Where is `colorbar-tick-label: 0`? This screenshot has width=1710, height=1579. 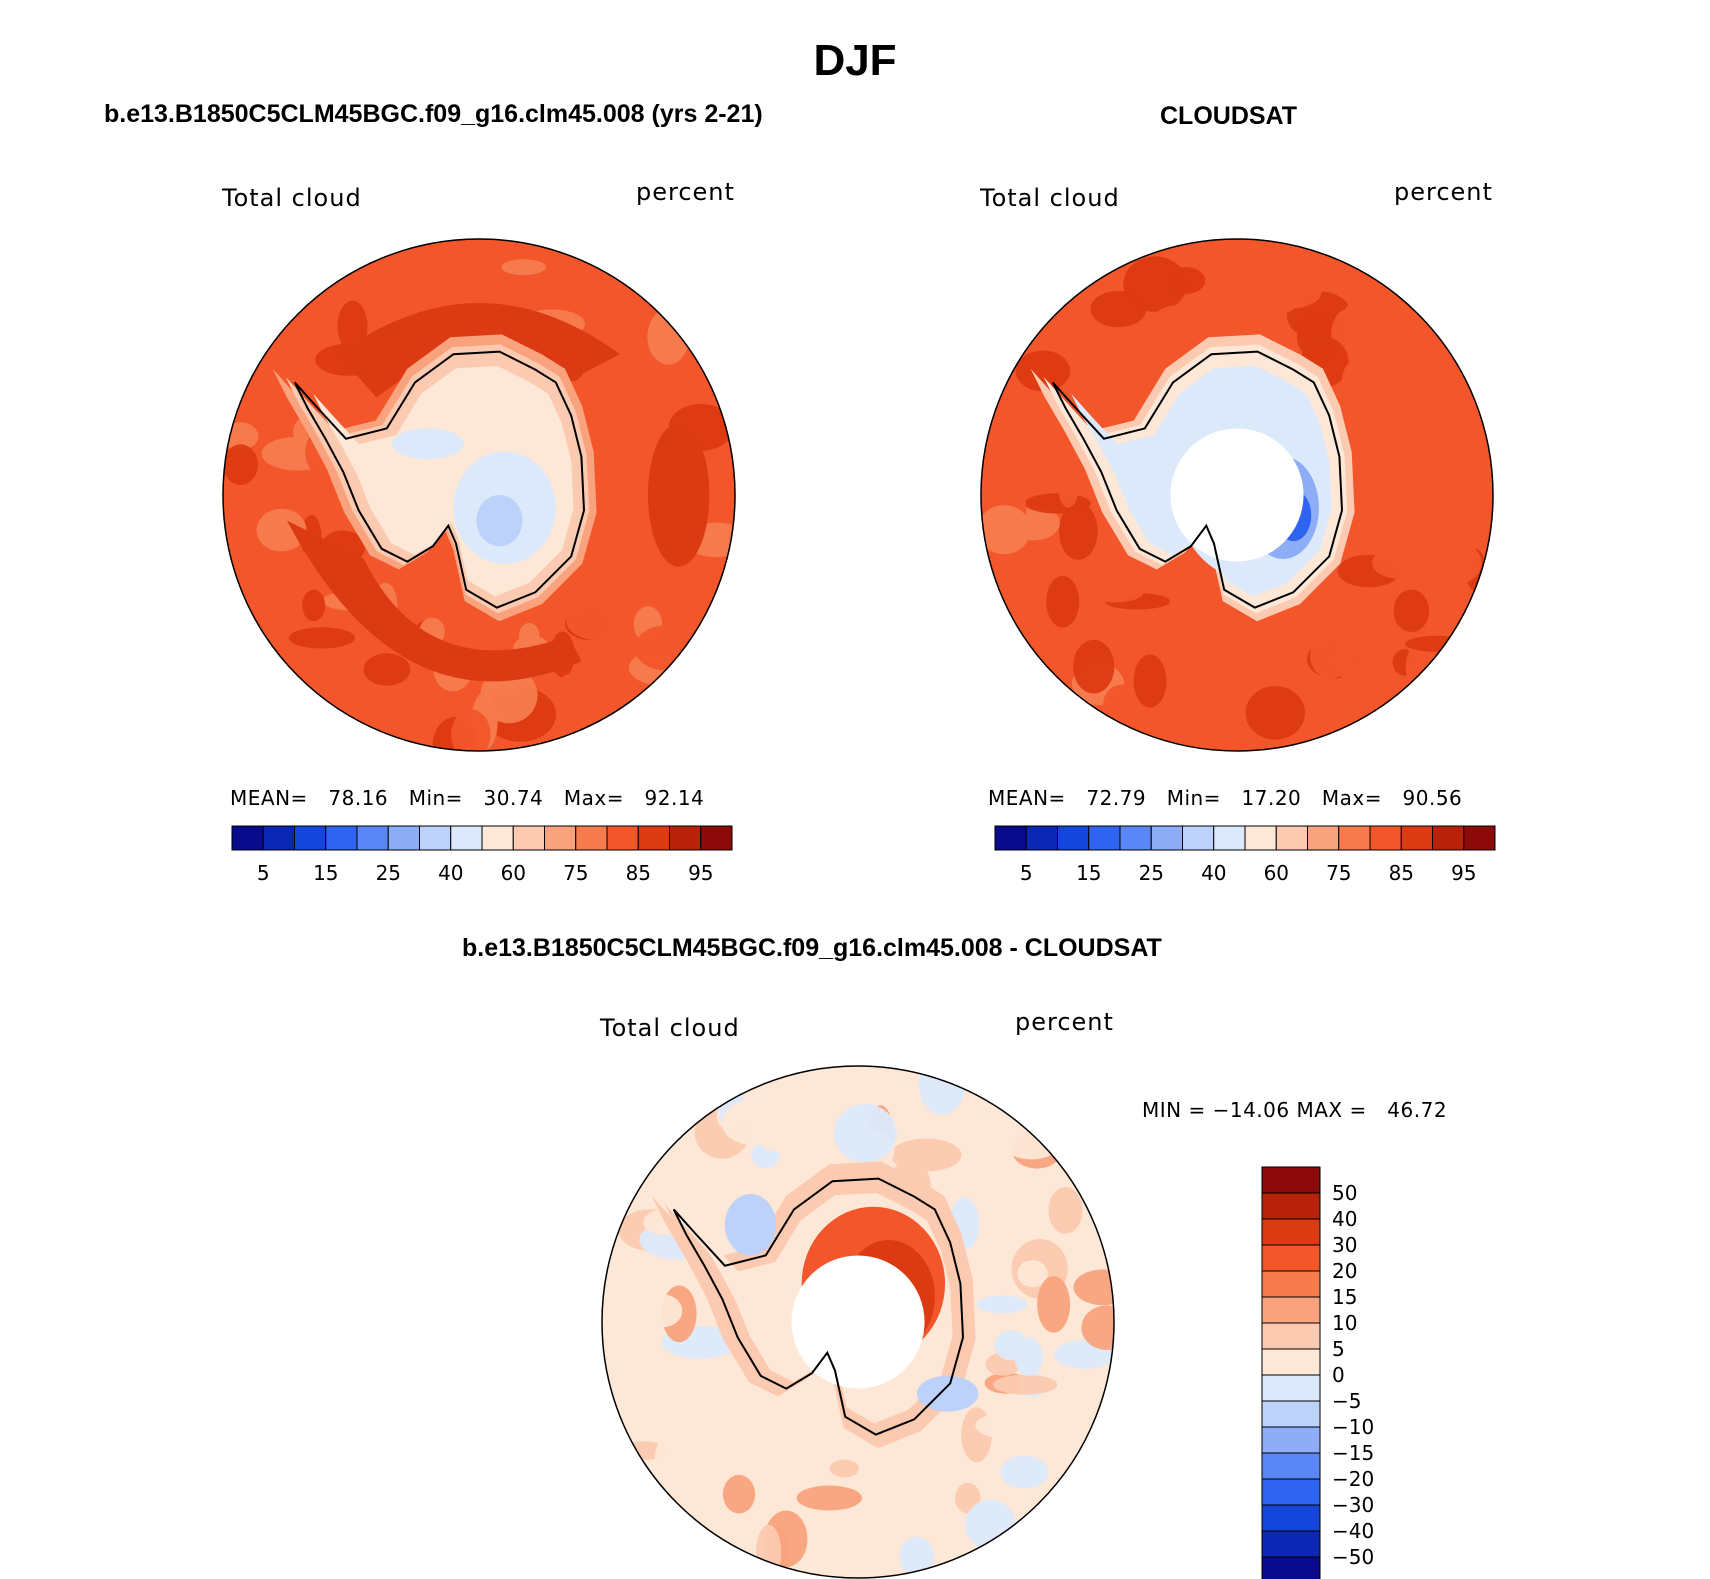 colorbar-tick-label: 0 is located at coordinates (1338, 1375).